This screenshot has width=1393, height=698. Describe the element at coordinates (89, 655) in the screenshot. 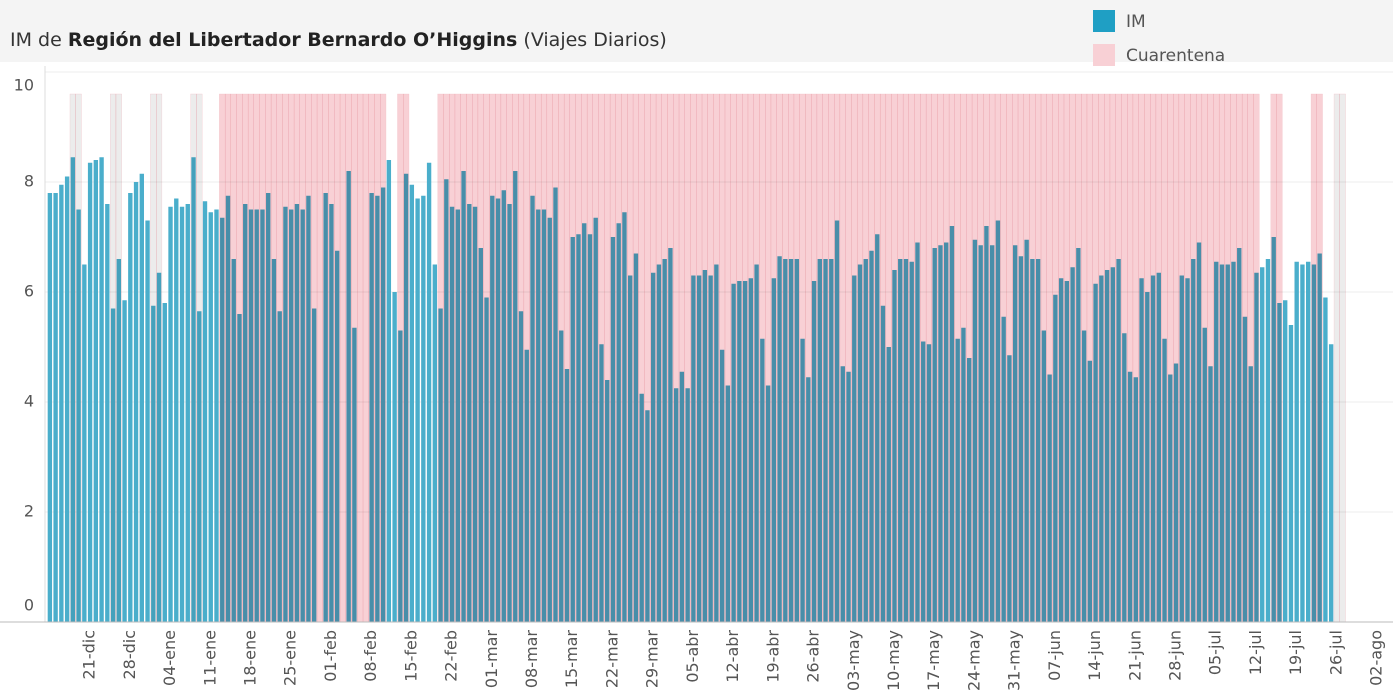

I see `x-tick-label: 21-dic` at that location.